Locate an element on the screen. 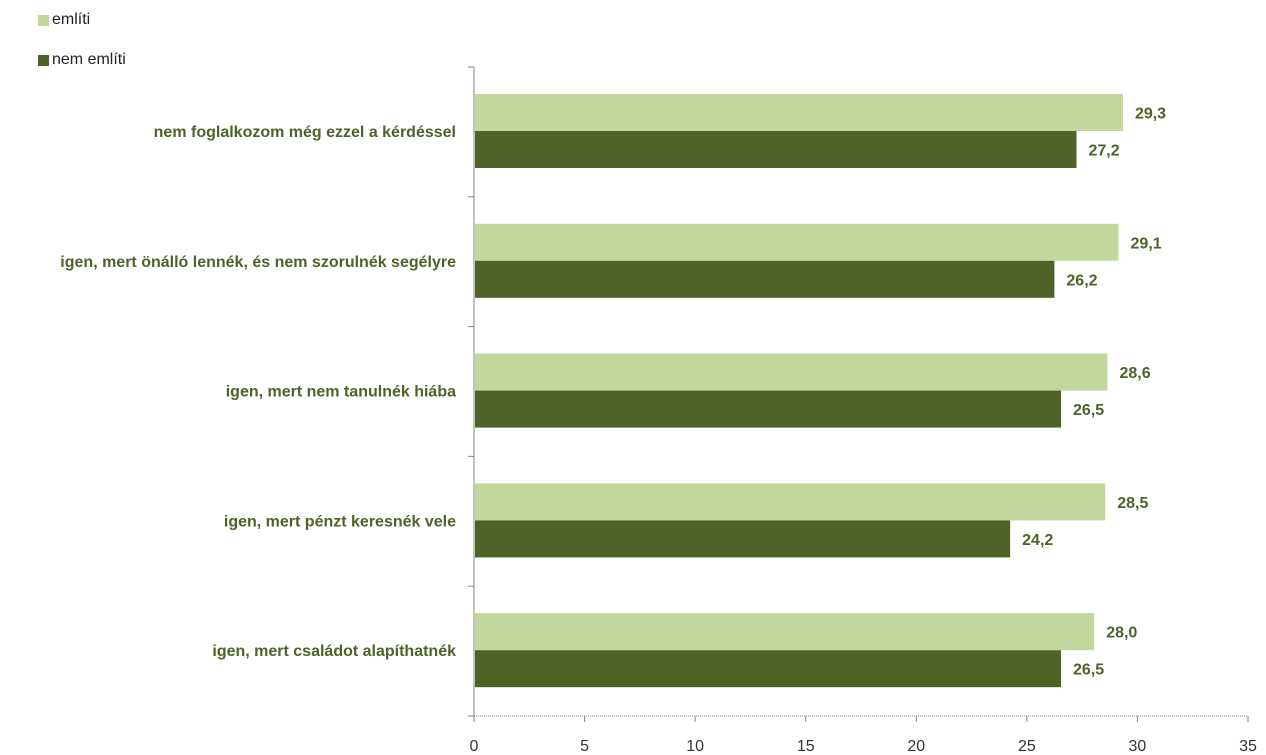 This screenshot has height=755, width=1266. category-label: igen, mert nem tanulnék hiába is located at coordinates (341, 392).